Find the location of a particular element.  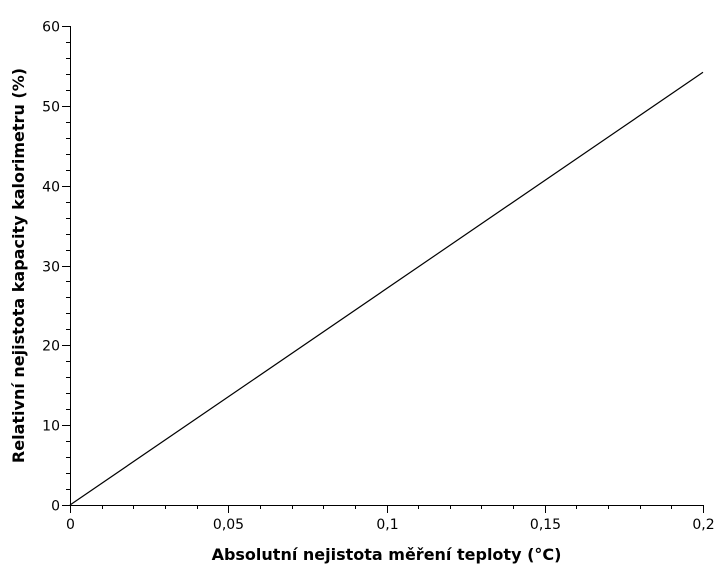

y-tick-label: 30 is located at coordinates (51, 268).